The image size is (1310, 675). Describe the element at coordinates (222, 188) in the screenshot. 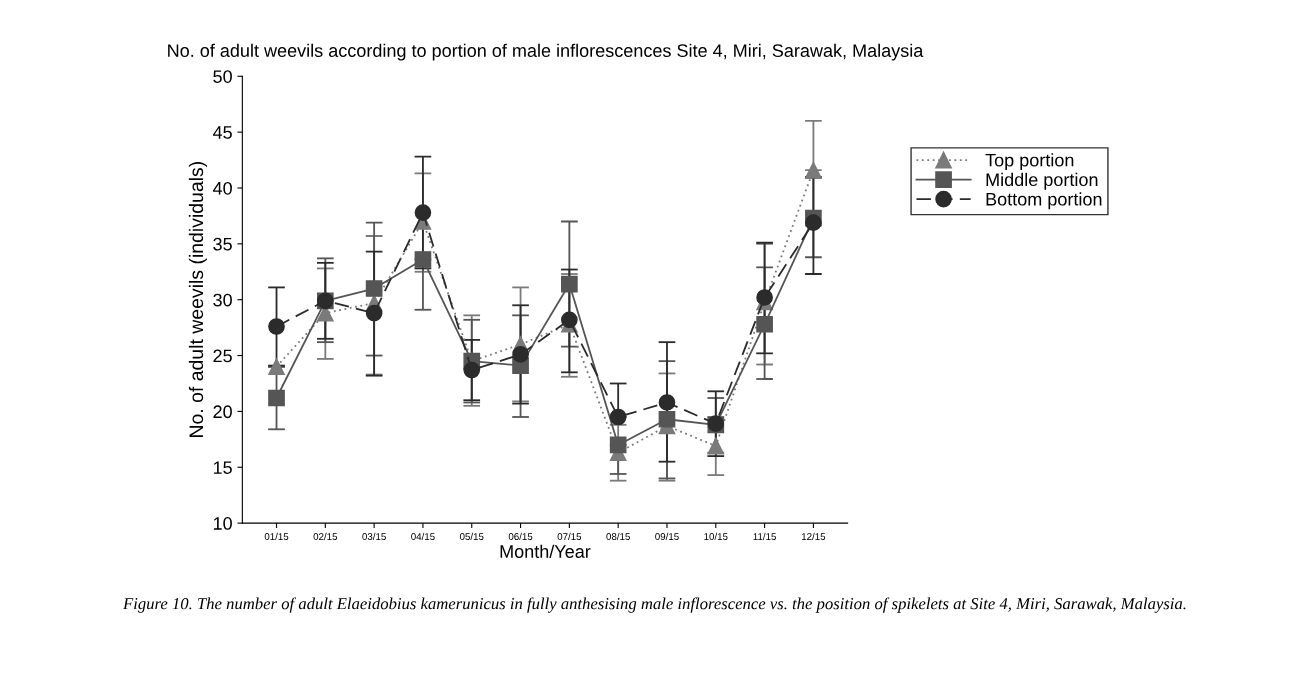

I see `y-tick-label: 40` at that location.